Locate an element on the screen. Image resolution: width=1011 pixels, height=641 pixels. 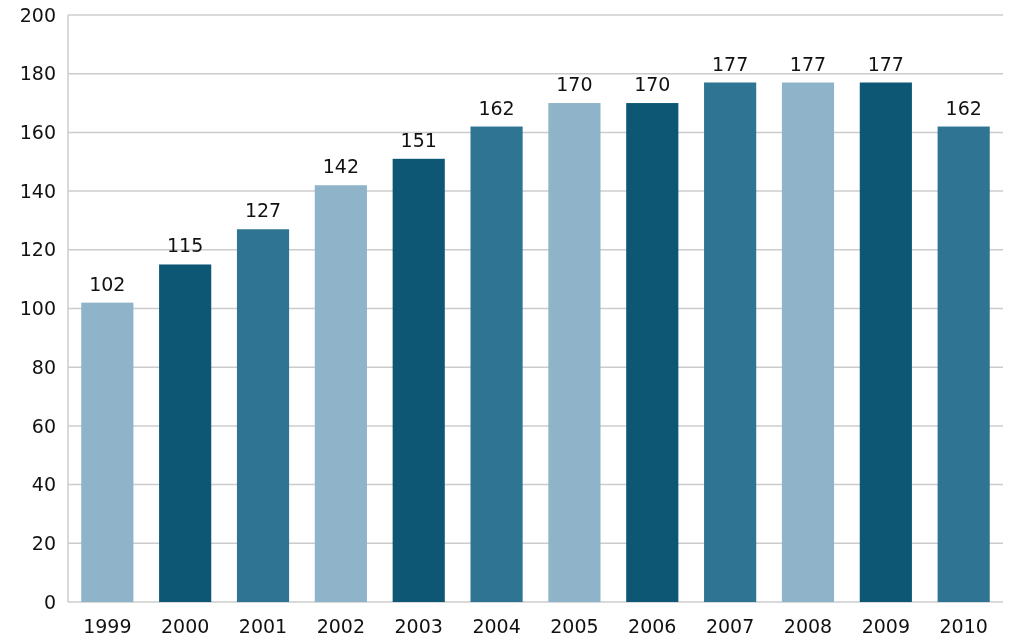
data-label: 142 is located at coordinates (340, 166).